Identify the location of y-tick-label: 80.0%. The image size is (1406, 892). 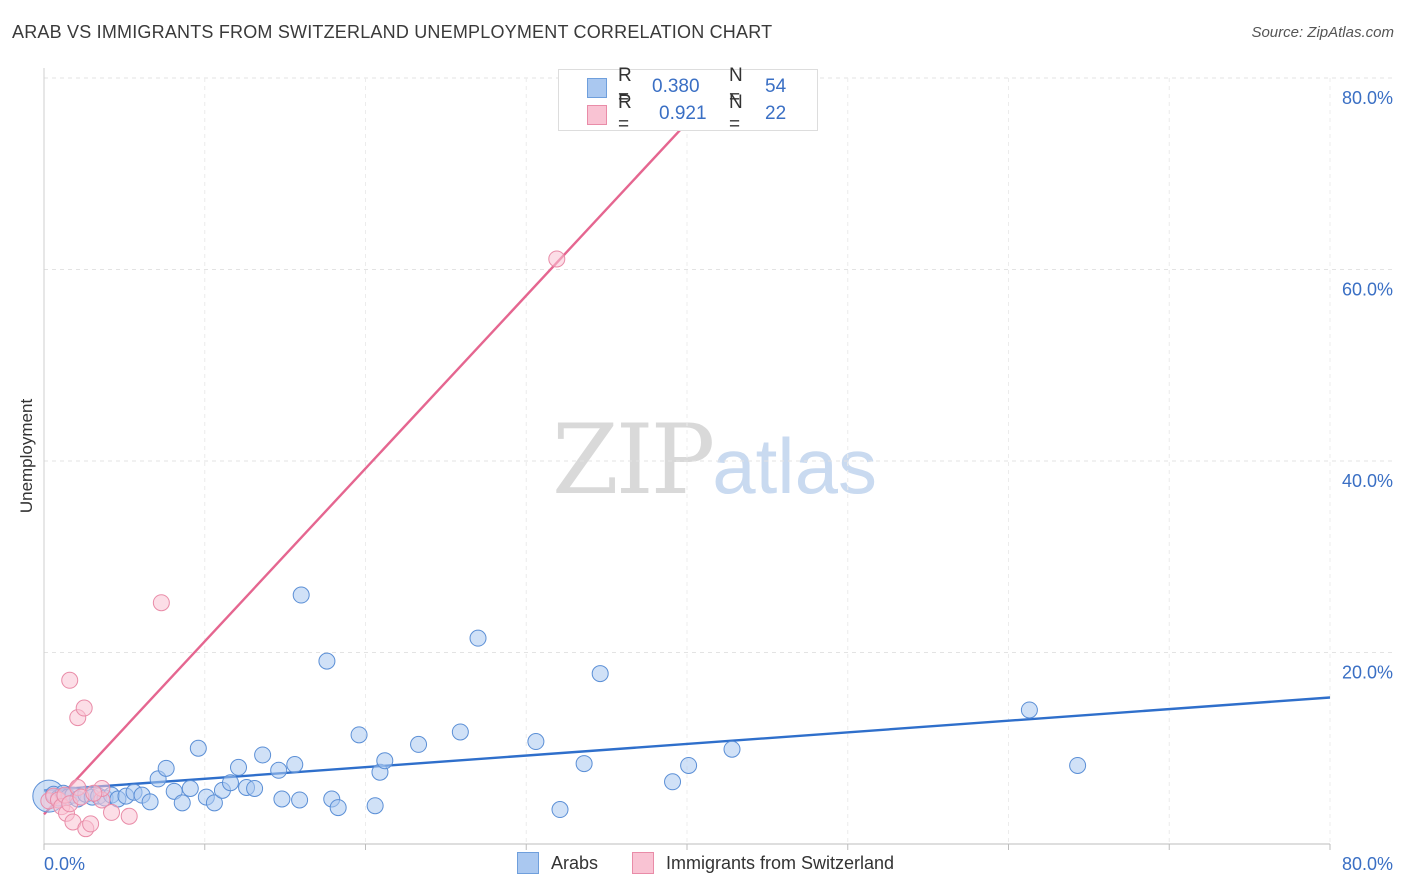
(1367, 98).